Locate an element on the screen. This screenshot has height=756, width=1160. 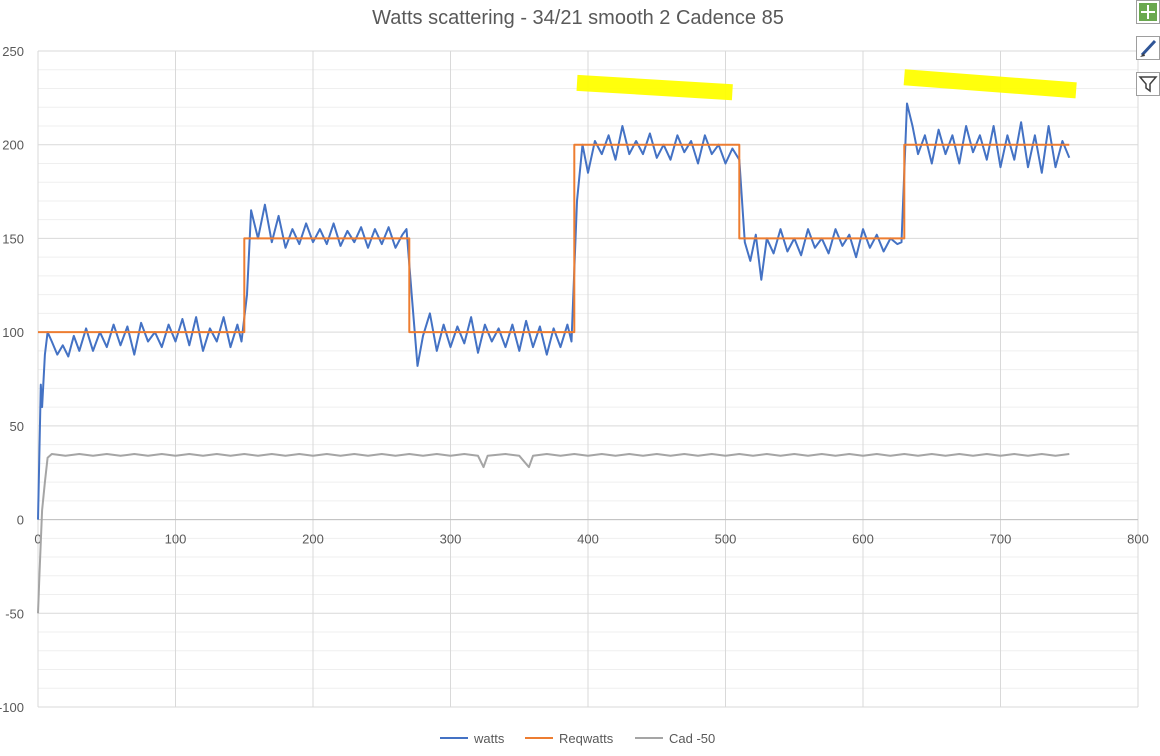
plus-icon is located at coordinates (1148, 12).